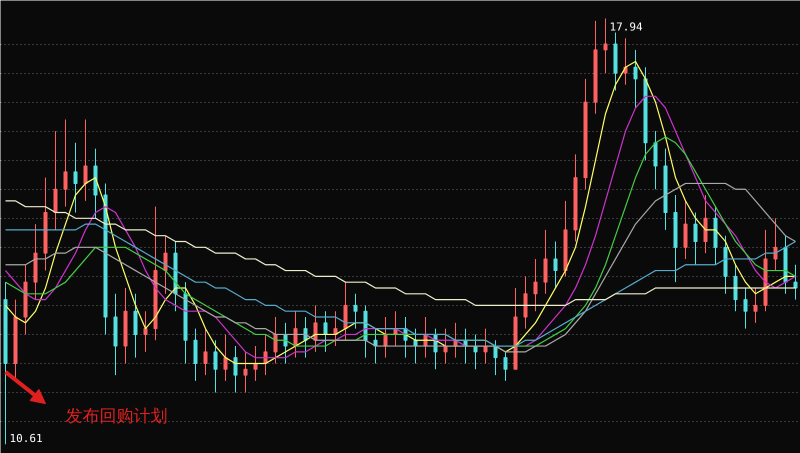 The image size is (800, 453). I want to click on annotation: 发布回购计划, so click(117, 416).